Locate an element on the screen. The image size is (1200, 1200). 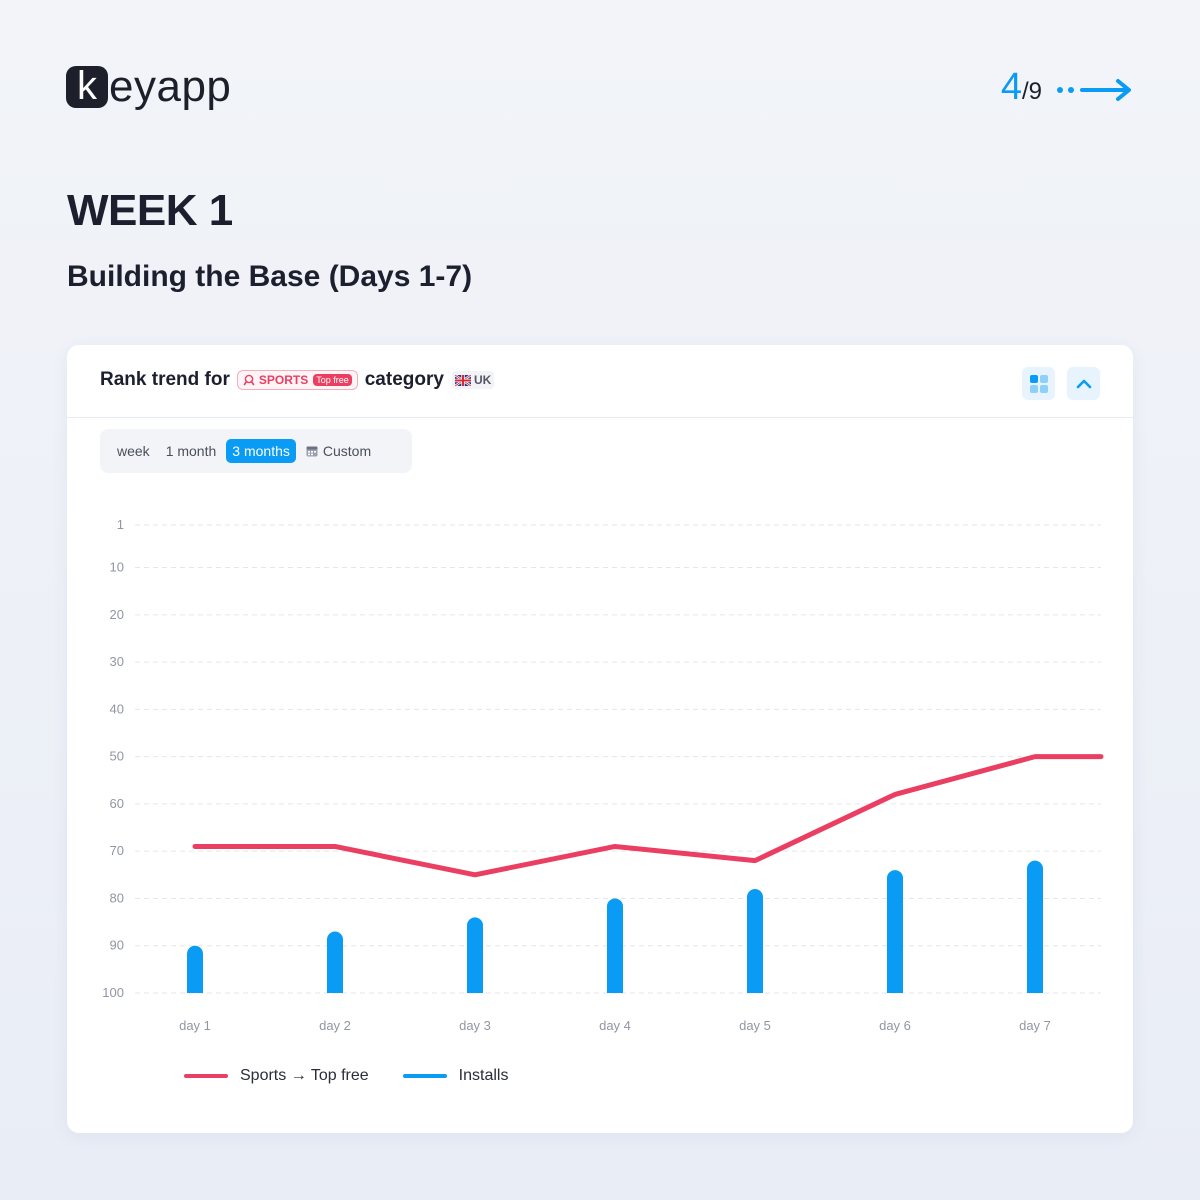
tab-3-months: 3 months is located at coordinates (261, 451).